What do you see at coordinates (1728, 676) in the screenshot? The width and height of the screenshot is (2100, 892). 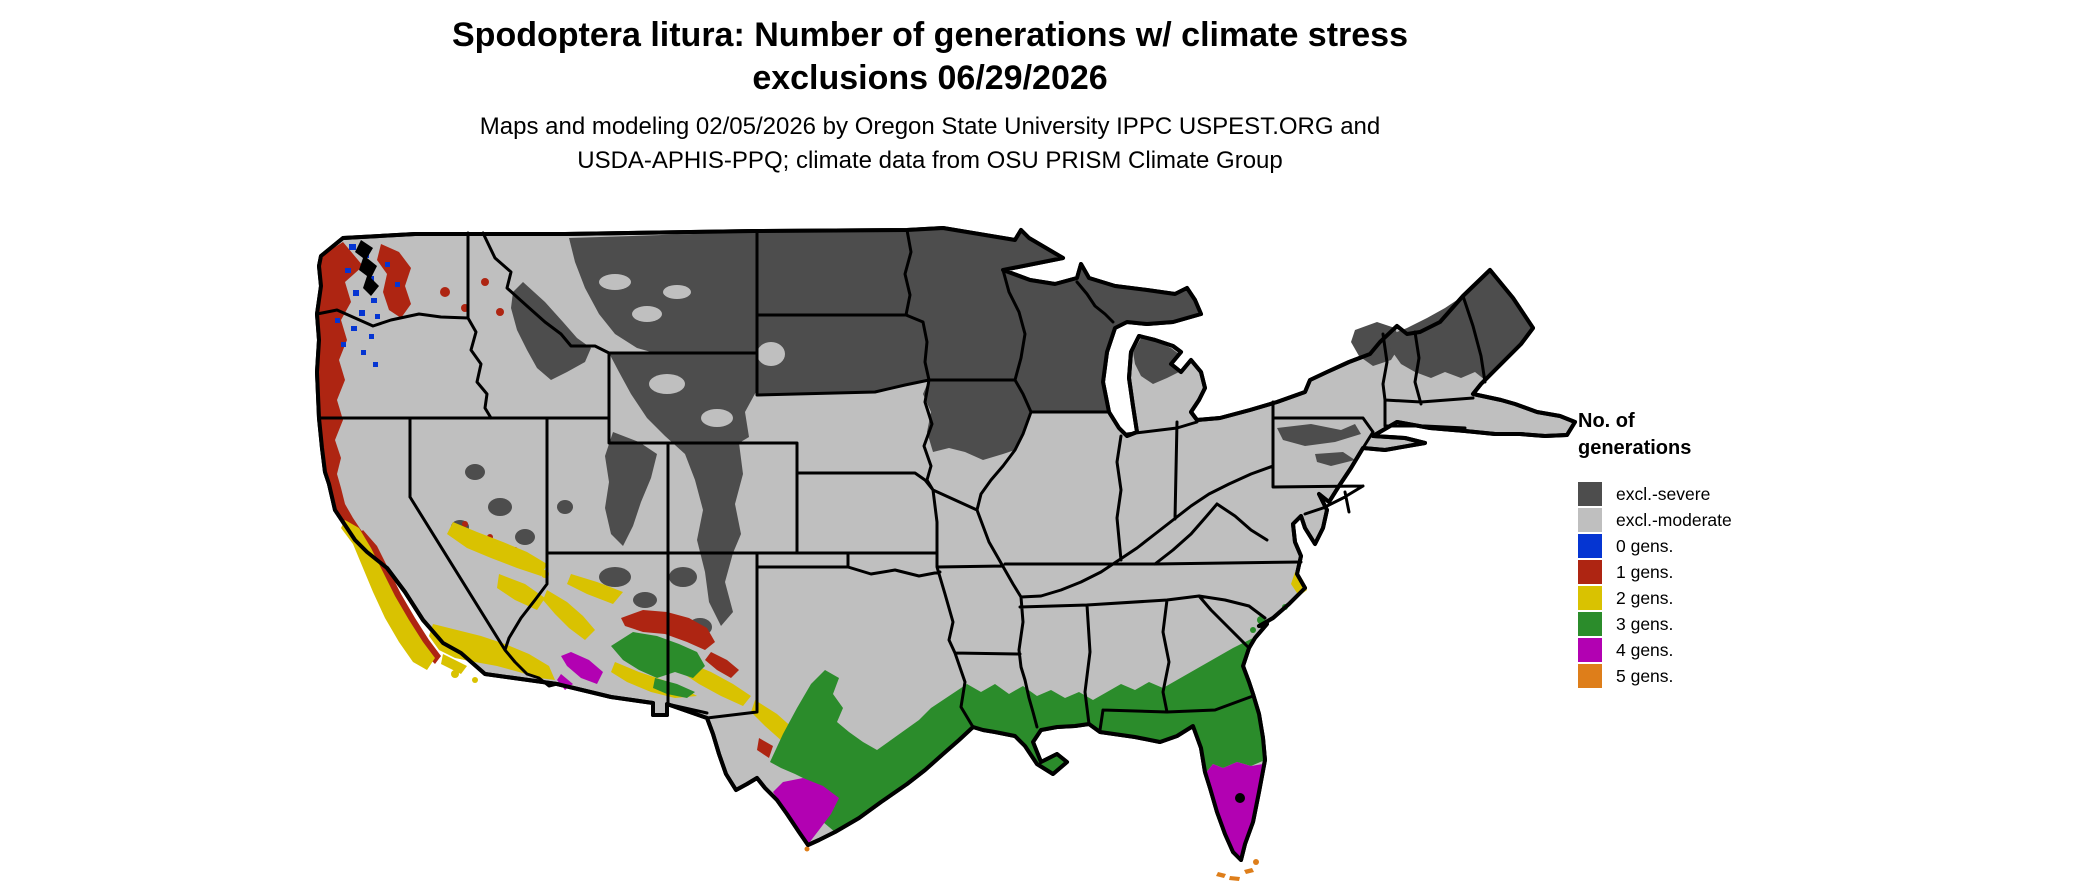 I see `legend-item-5-gens: 5 gens.` at bounding box center [1728, 676].